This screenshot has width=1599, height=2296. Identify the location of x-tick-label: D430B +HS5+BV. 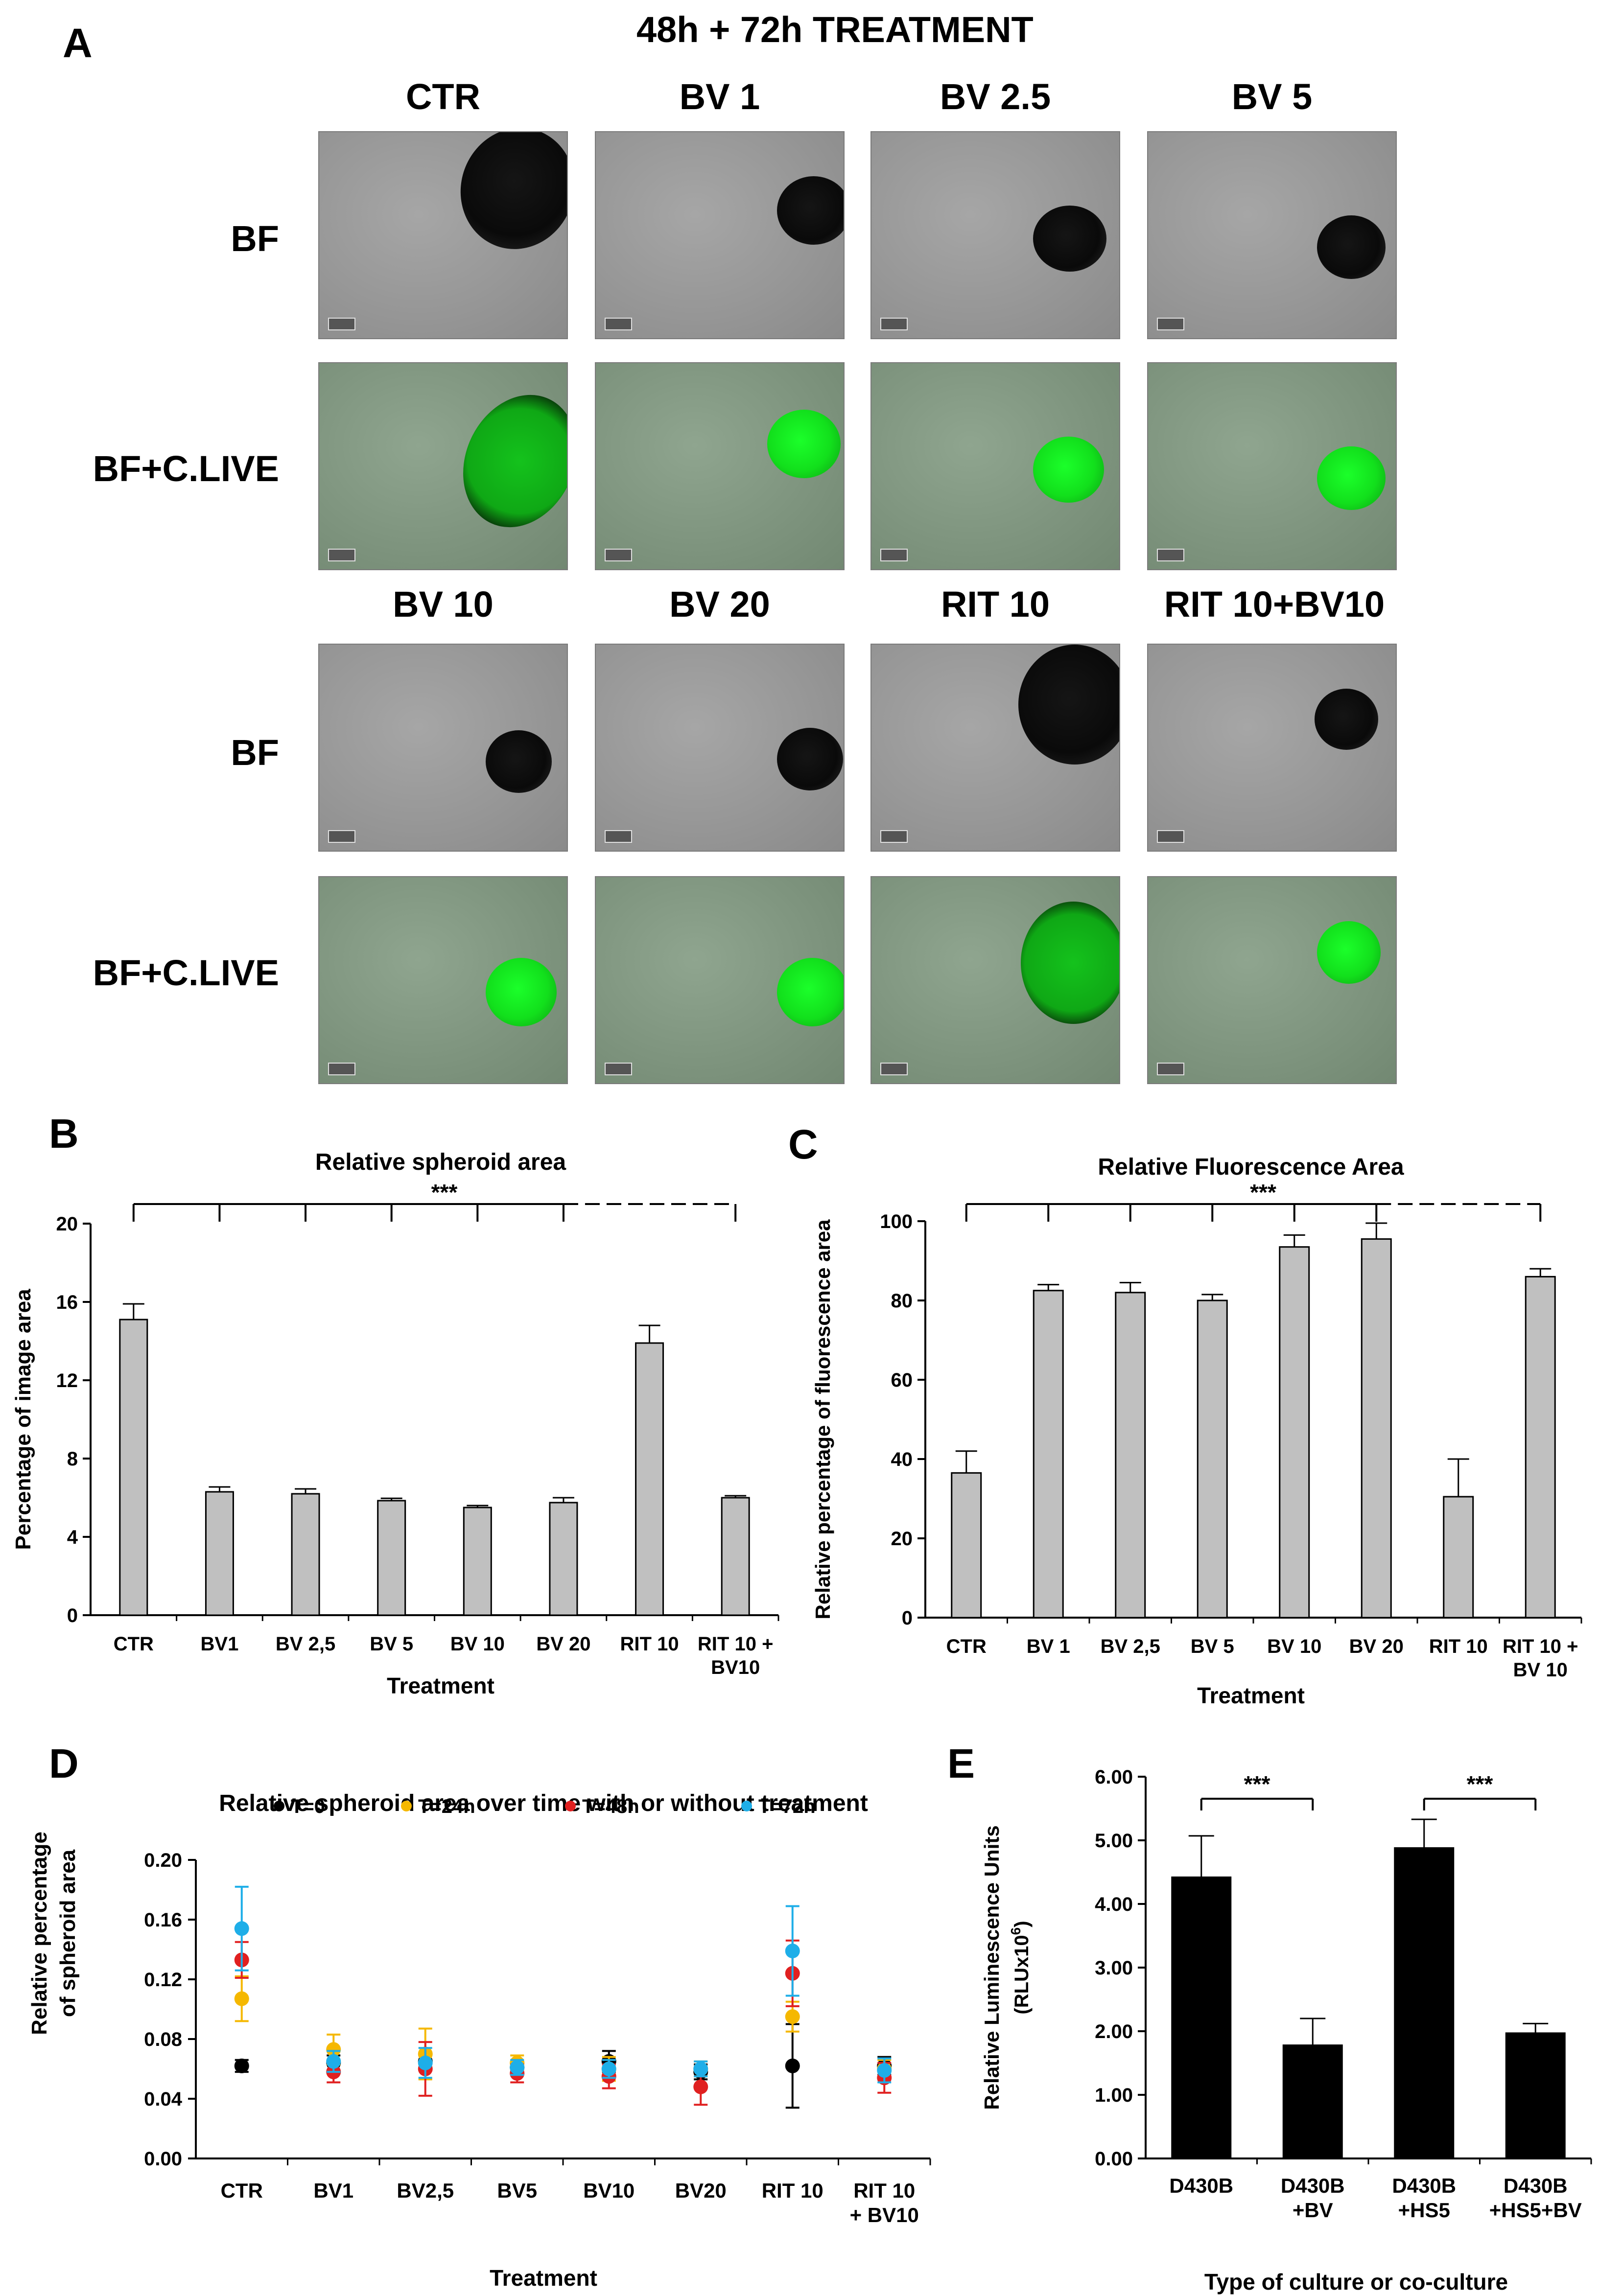
(1535, 2198).